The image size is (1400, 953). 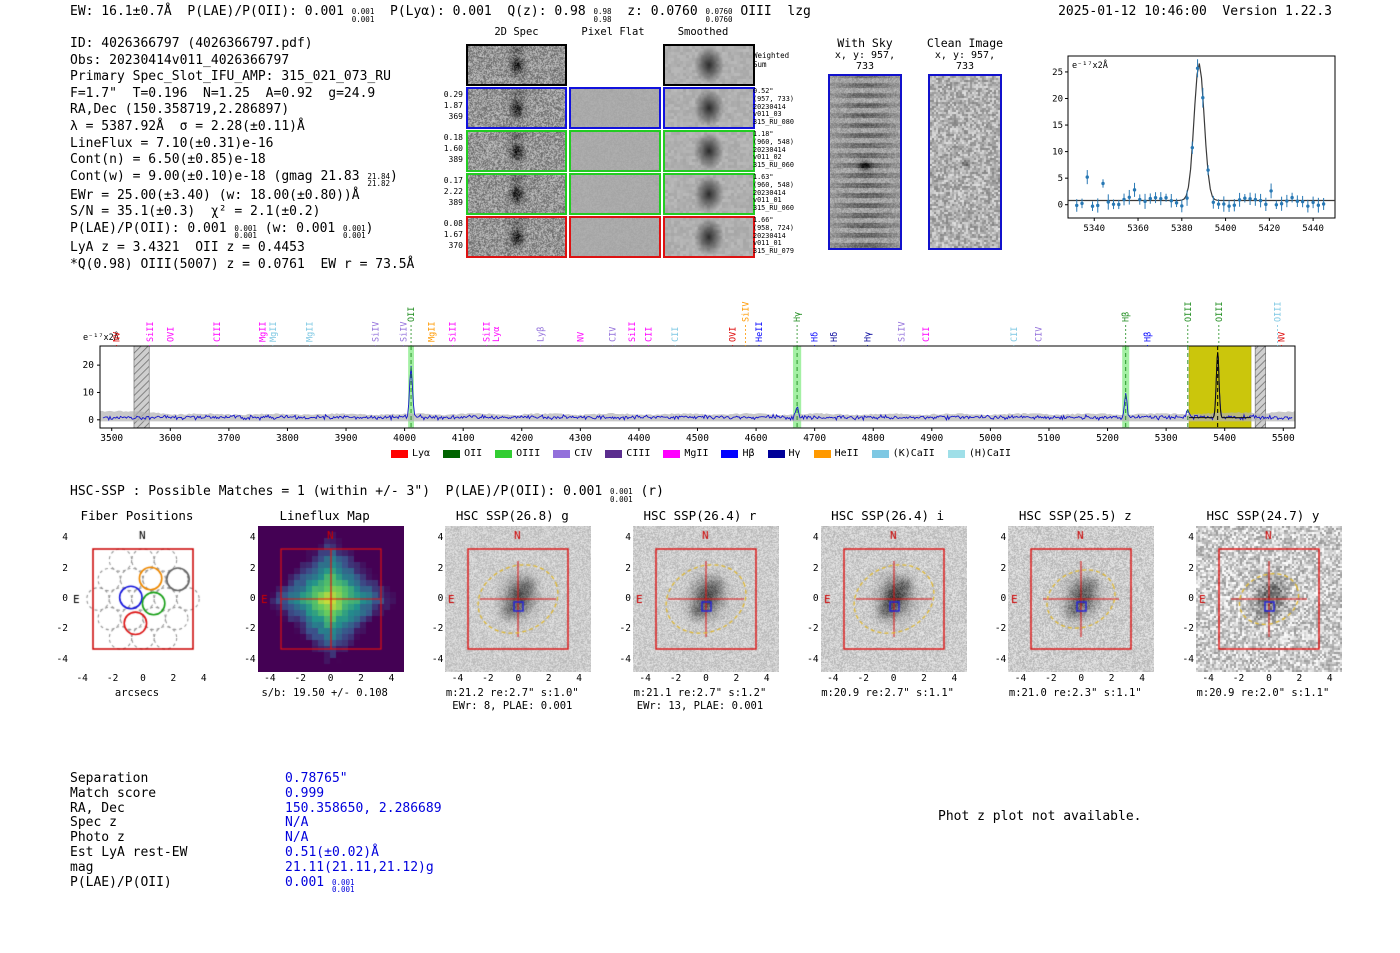 What do you see at coordinates (763, 91) in the screenshot?
I see `right-label-line: 0.52"` at bounding box center [763, 91].